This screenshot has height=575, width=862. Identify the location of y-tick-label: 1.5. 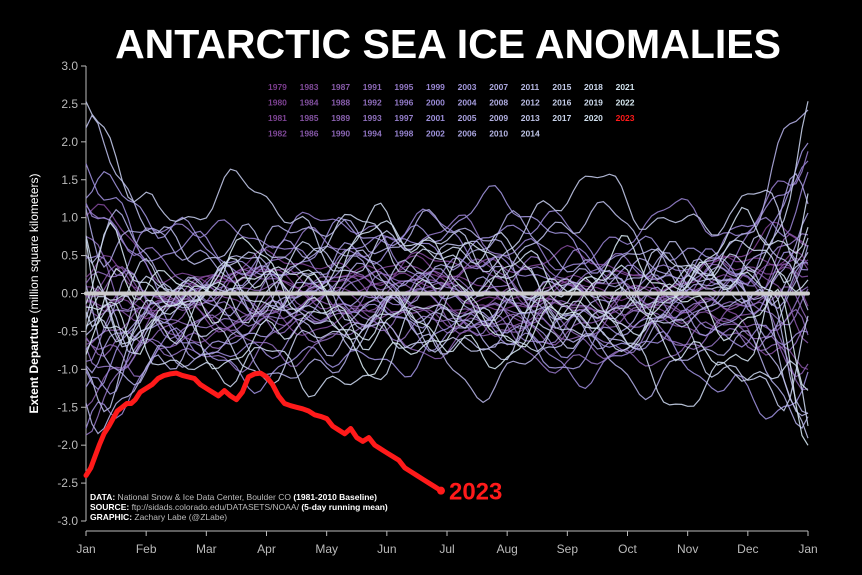
(69, 180).